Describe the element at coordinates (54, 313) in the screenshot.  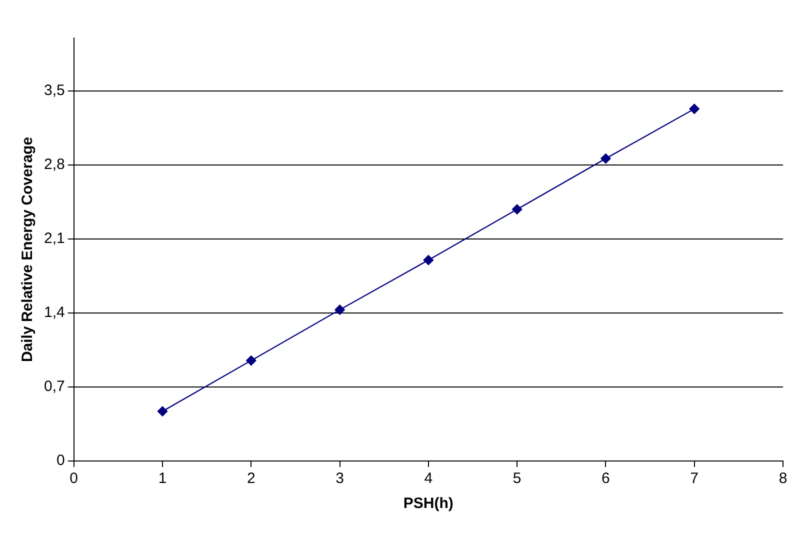
I see `y-tick-label: 1,4` at that location.